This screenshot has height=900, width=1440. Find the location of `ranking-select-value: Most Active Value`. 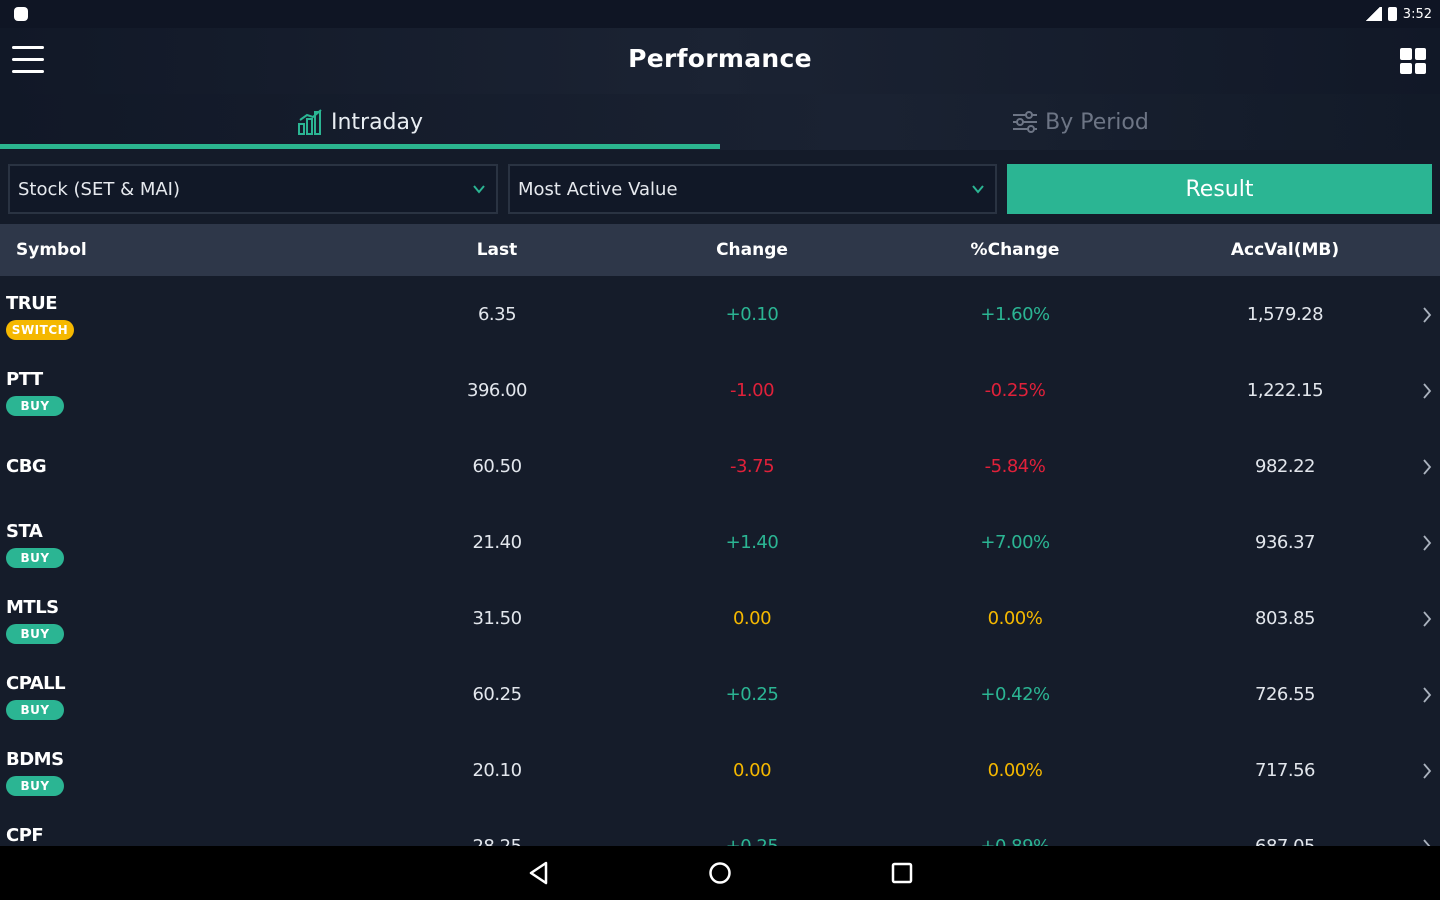

ranking-select-value: Most Active Value is located at coordinates (598, 189).